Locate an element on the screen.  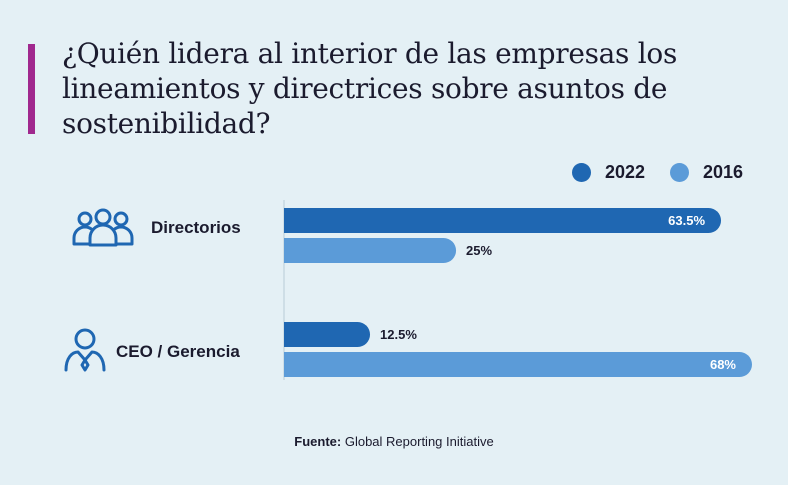
legend-swatch-2016 is located at coordinates (679, 172).